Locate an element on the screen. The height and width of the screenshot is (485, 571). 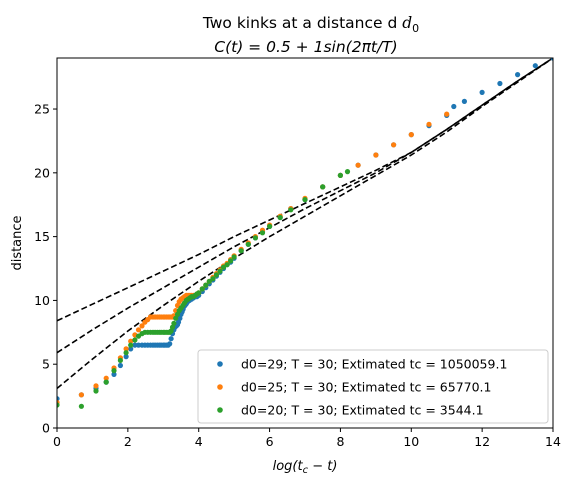
legend-label-3: d0=20; T = 30; Extimated tc = 3544.1 is located at coordinates (362, 410).